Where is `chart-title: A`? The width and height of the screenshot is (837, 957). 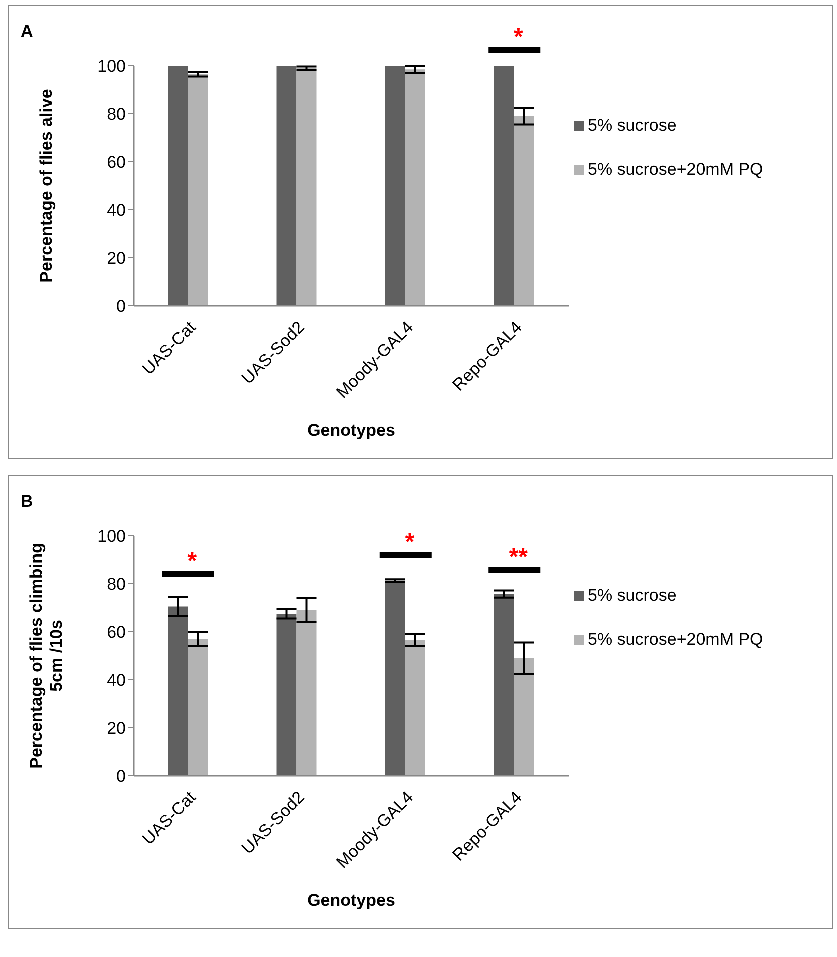 chart-title: A is located at coordinates (27, 32).